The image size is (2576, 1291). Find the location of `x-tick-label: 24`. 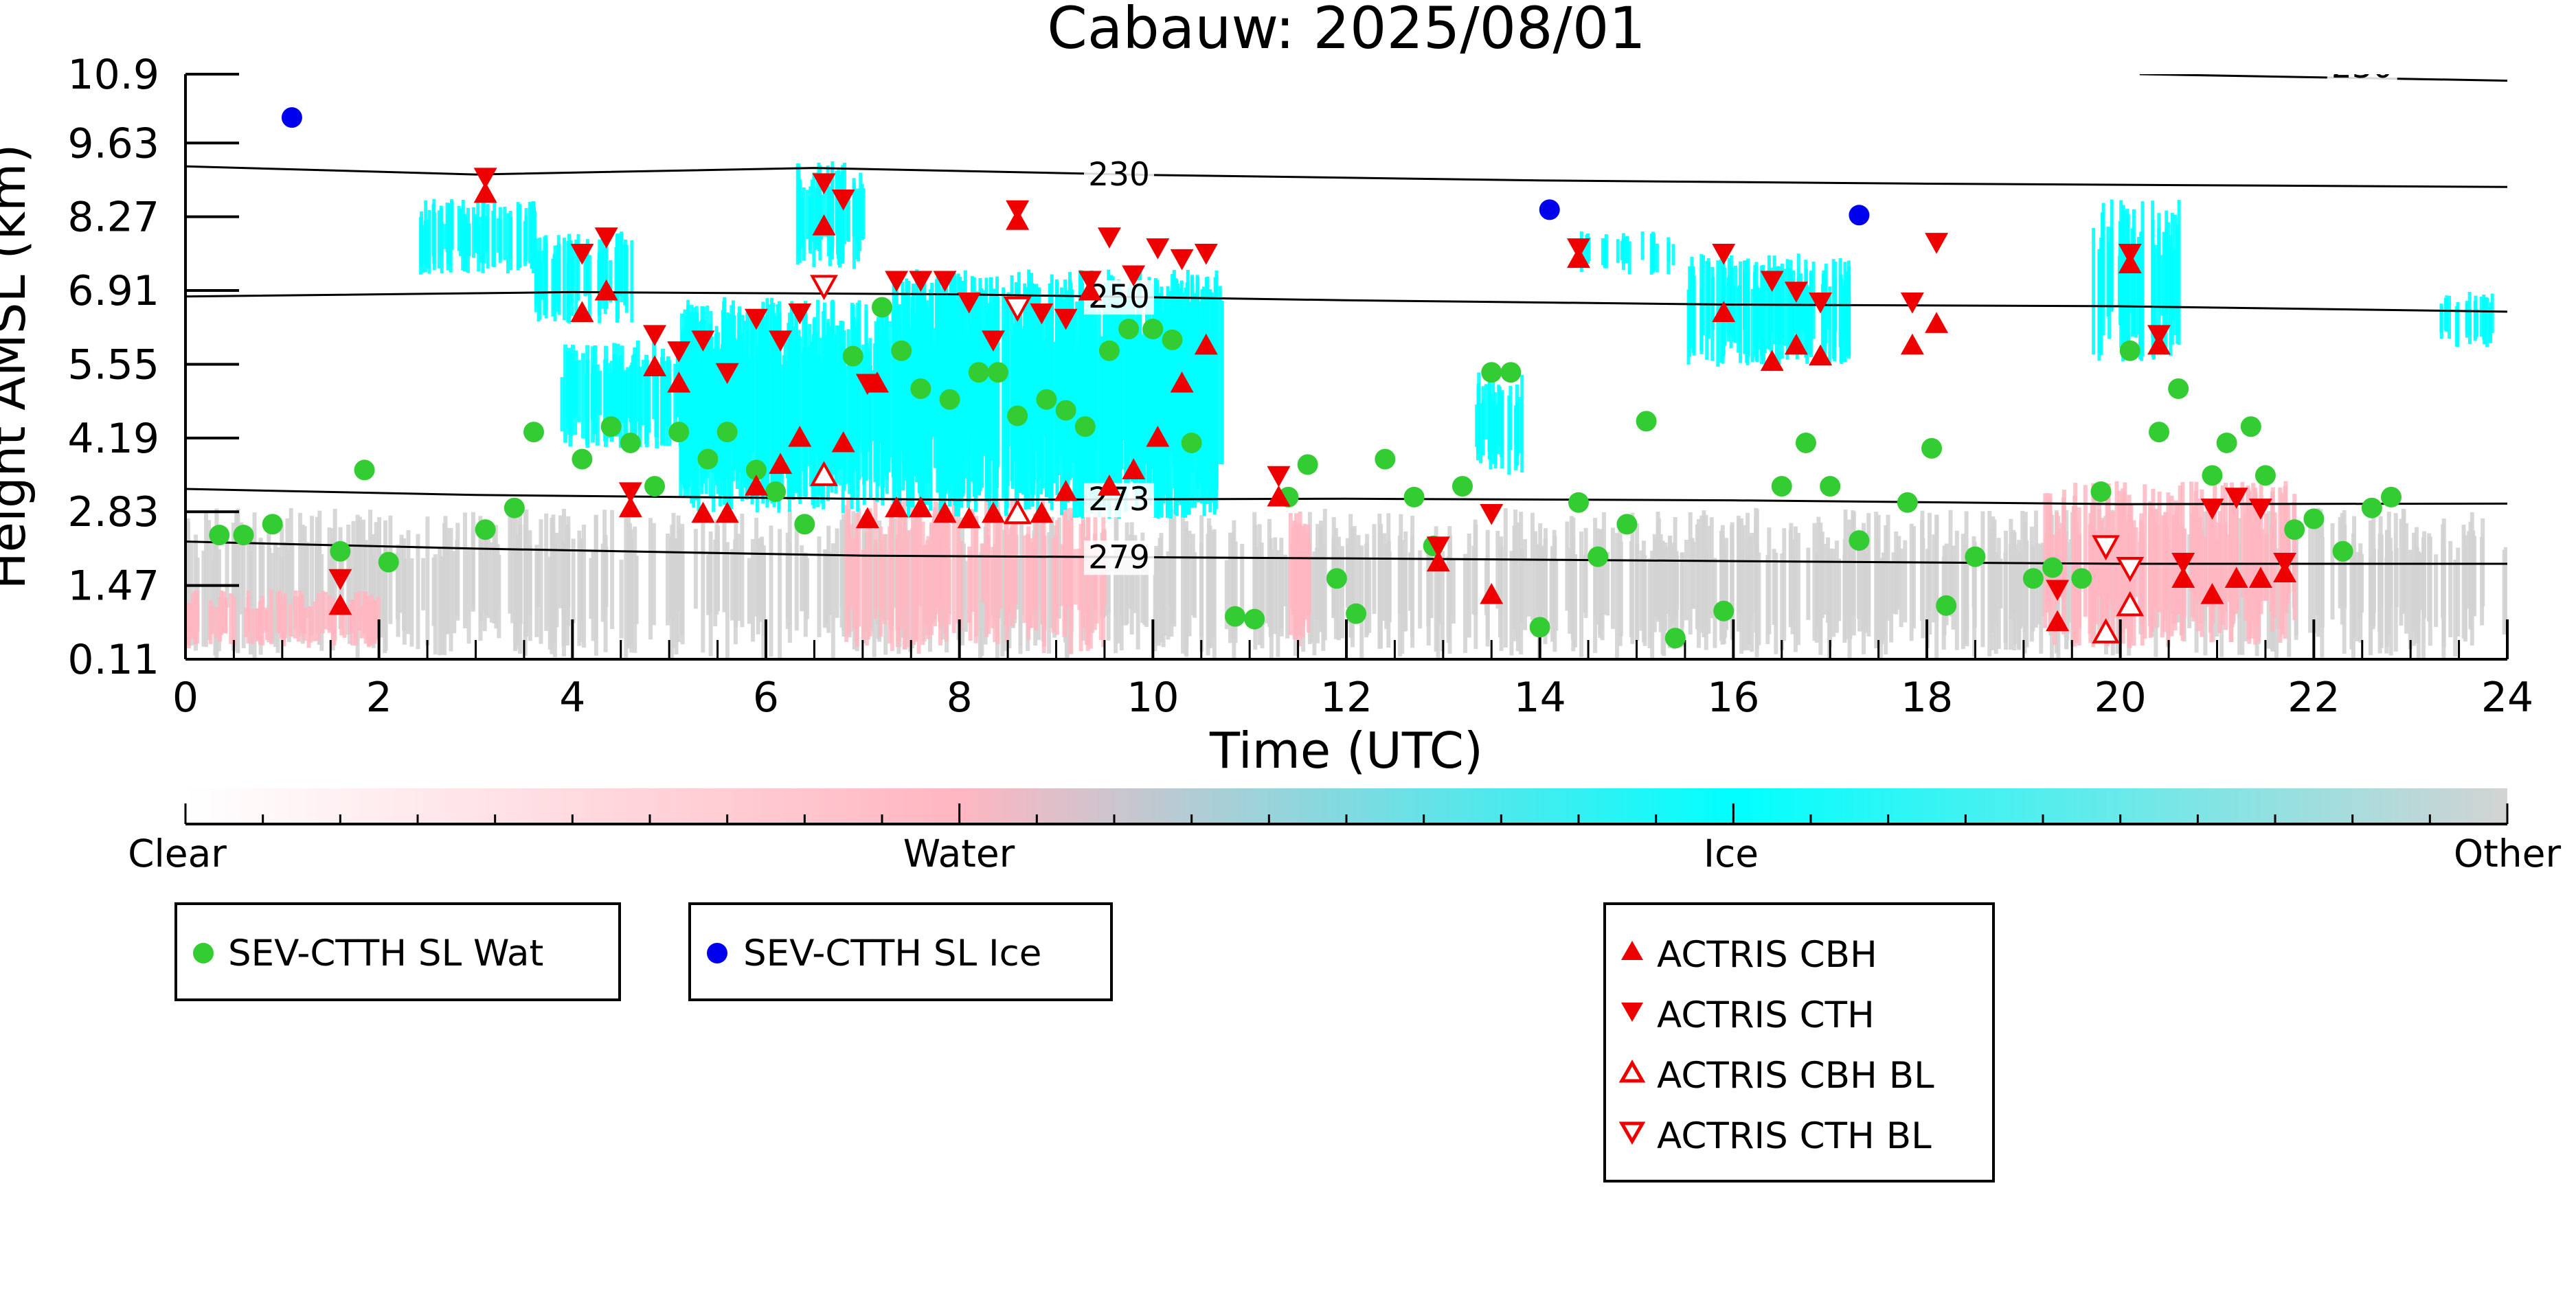

x-tick-label: 24 is located at coordinates (2507, 698).